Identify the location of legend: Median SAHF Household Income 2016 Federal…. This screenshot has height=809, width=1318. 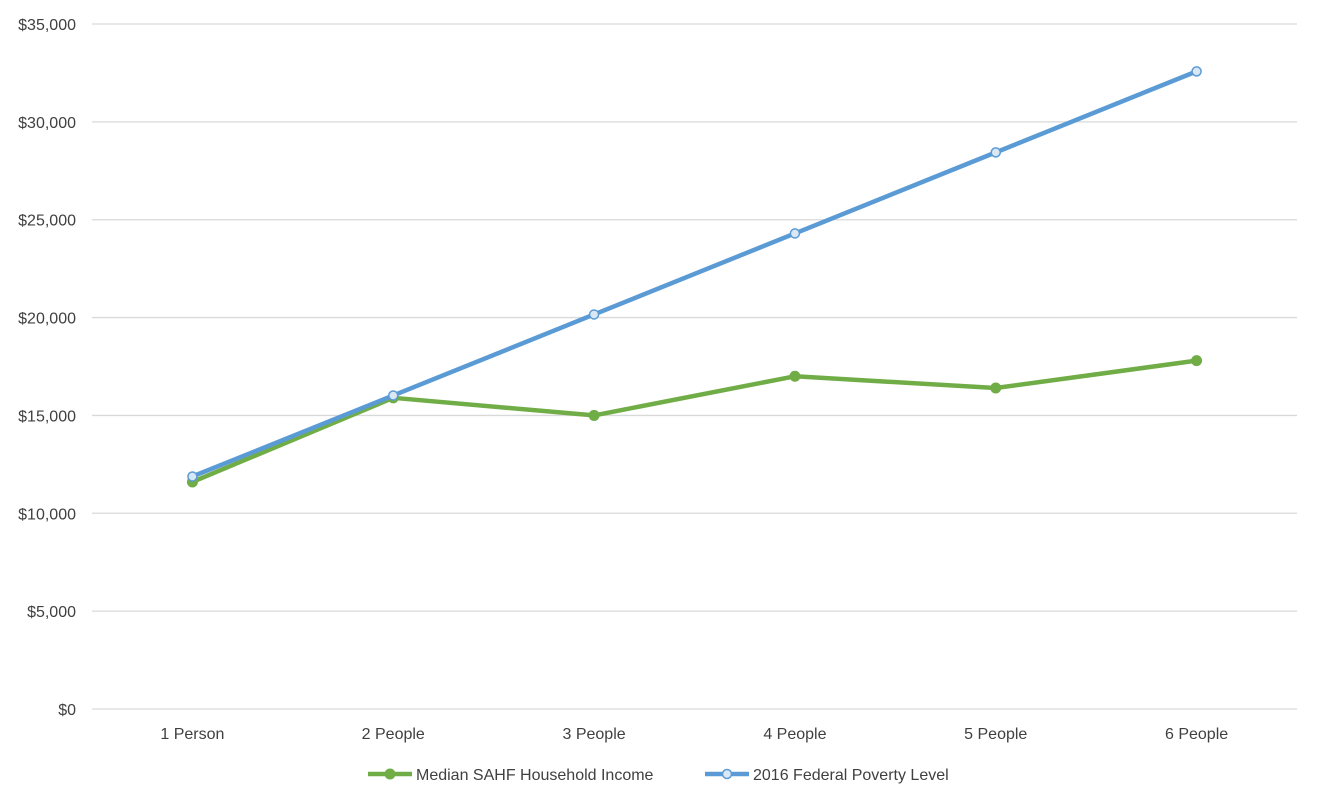
(658, 775).